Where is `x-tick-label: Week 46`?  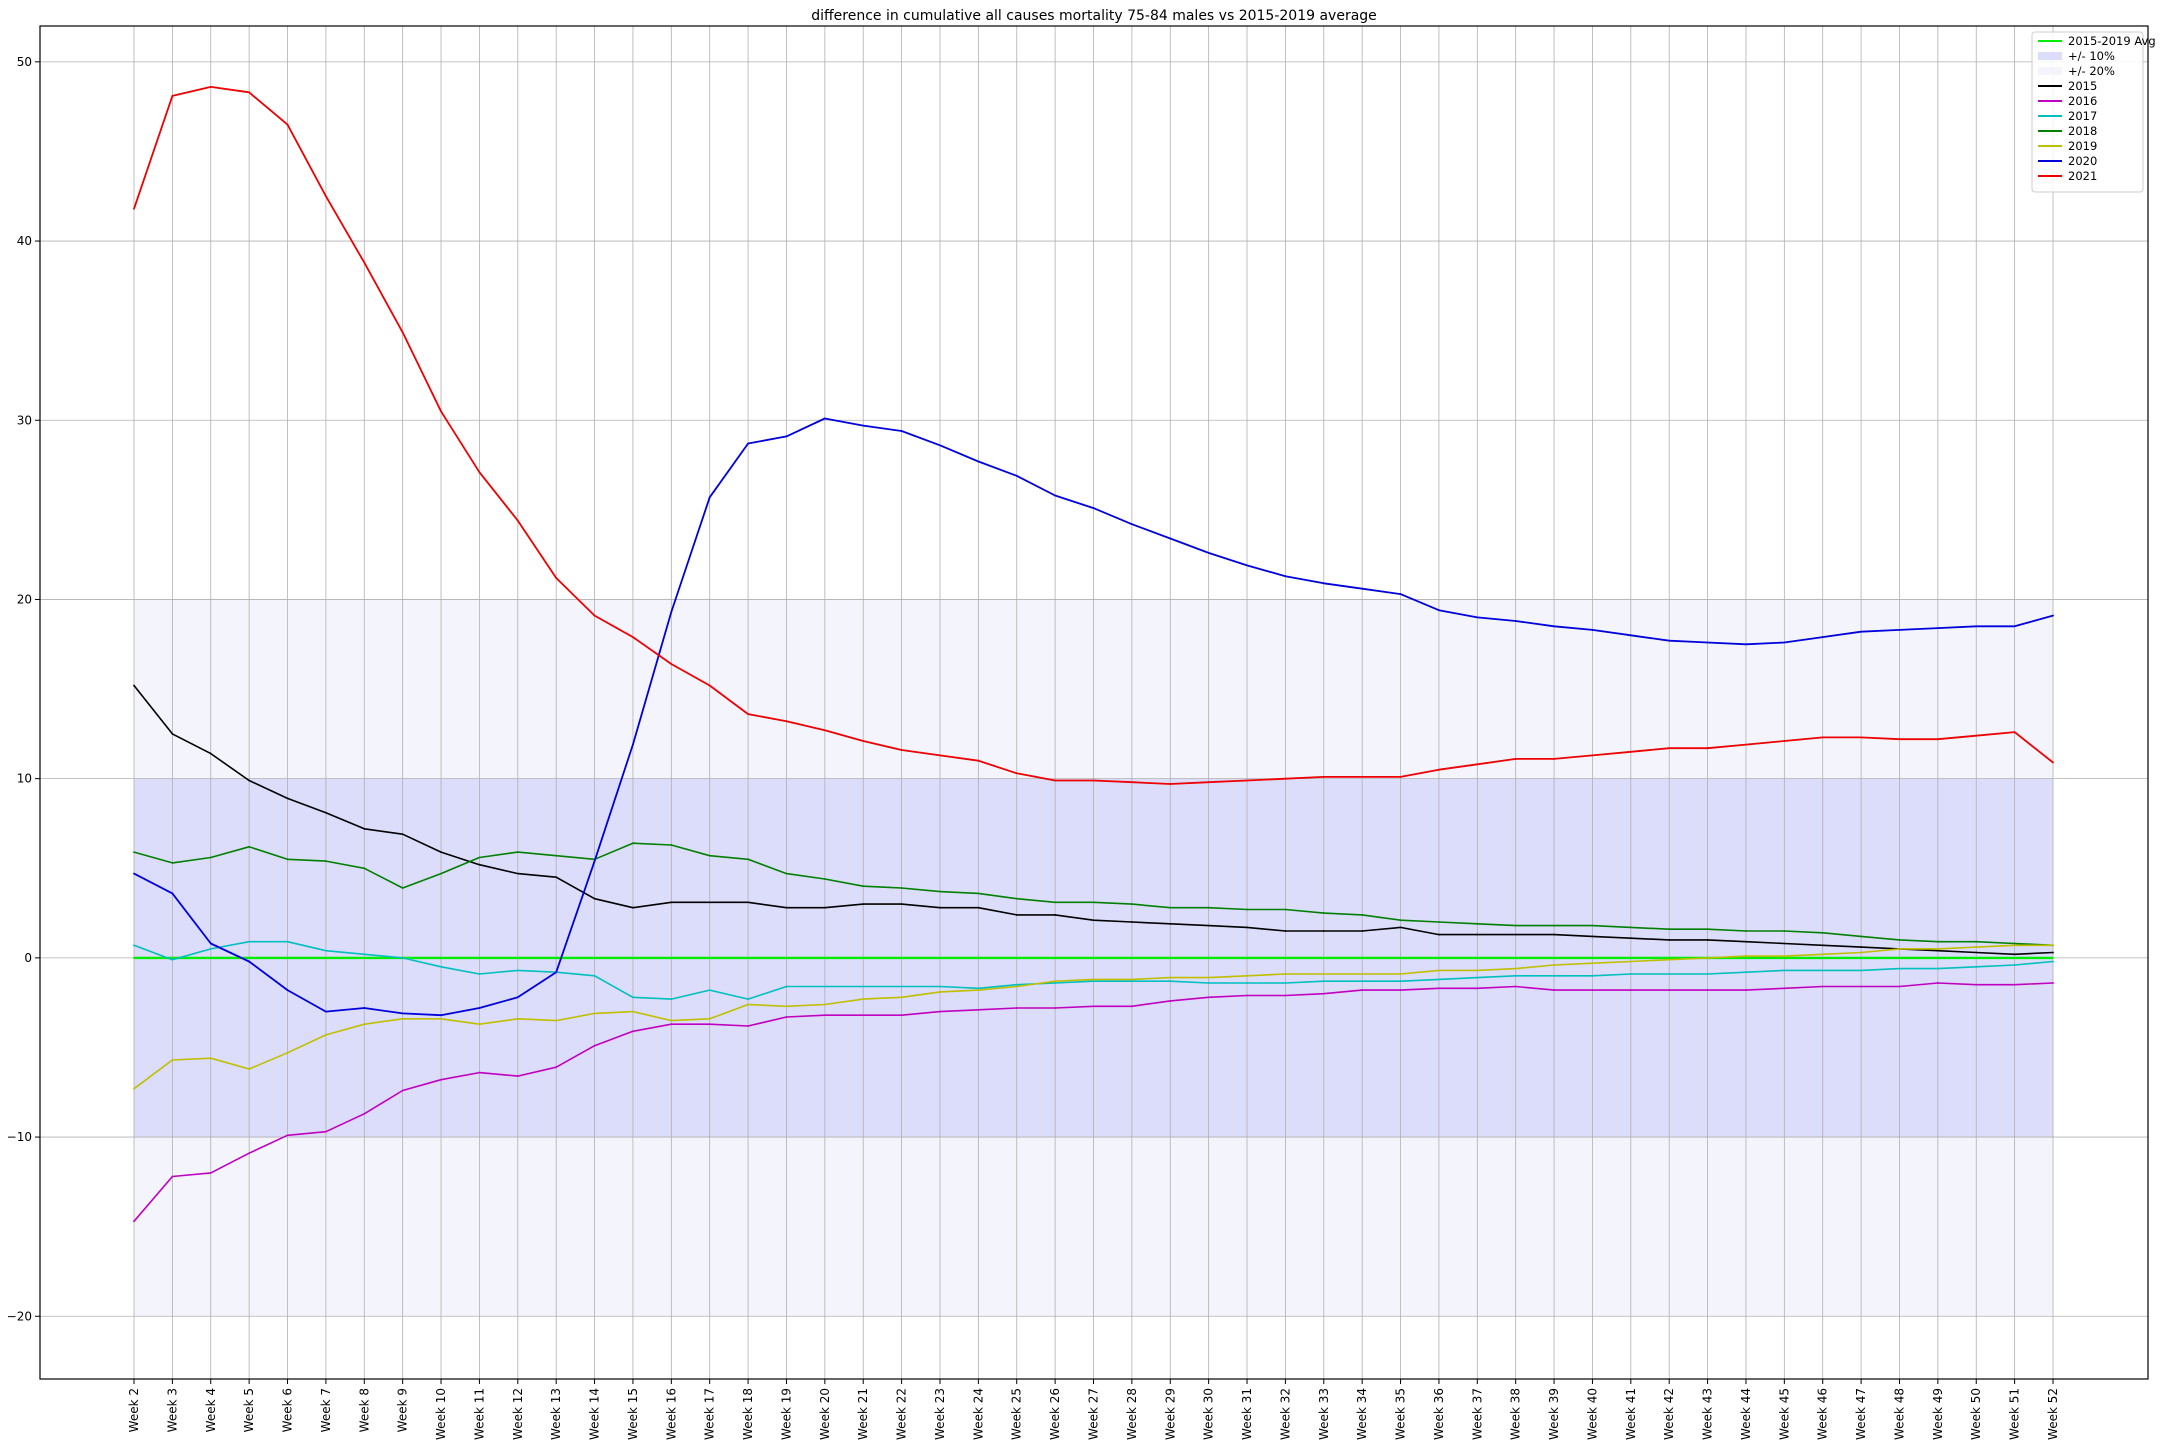 x-tick-label: Week 46 is located at coordinates (1823, 1414).